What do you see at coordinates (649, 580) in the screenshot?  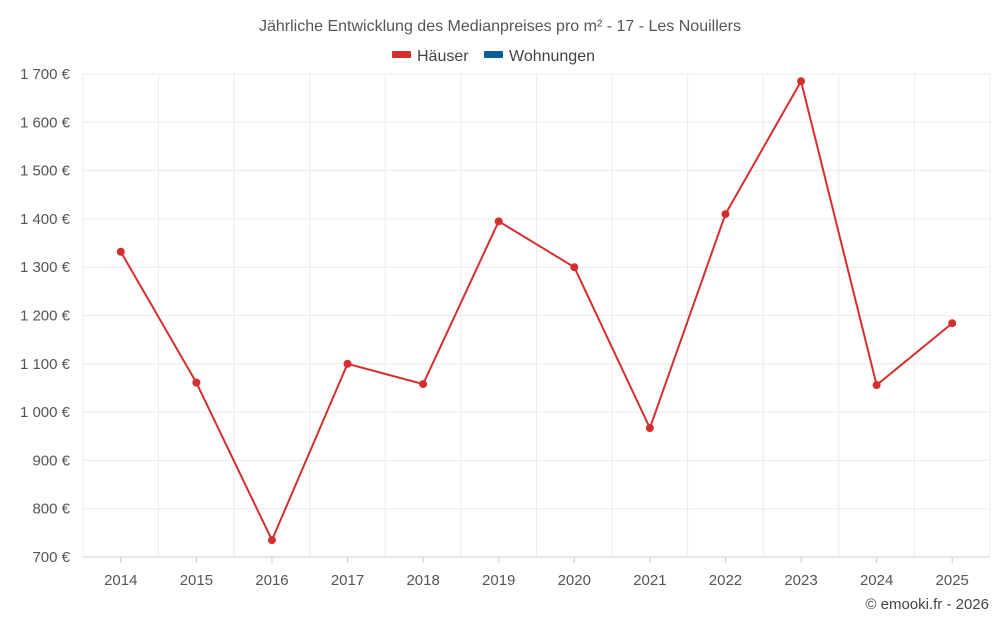 I see `x-tick-label: 2021` at bounding box center [649, 580].